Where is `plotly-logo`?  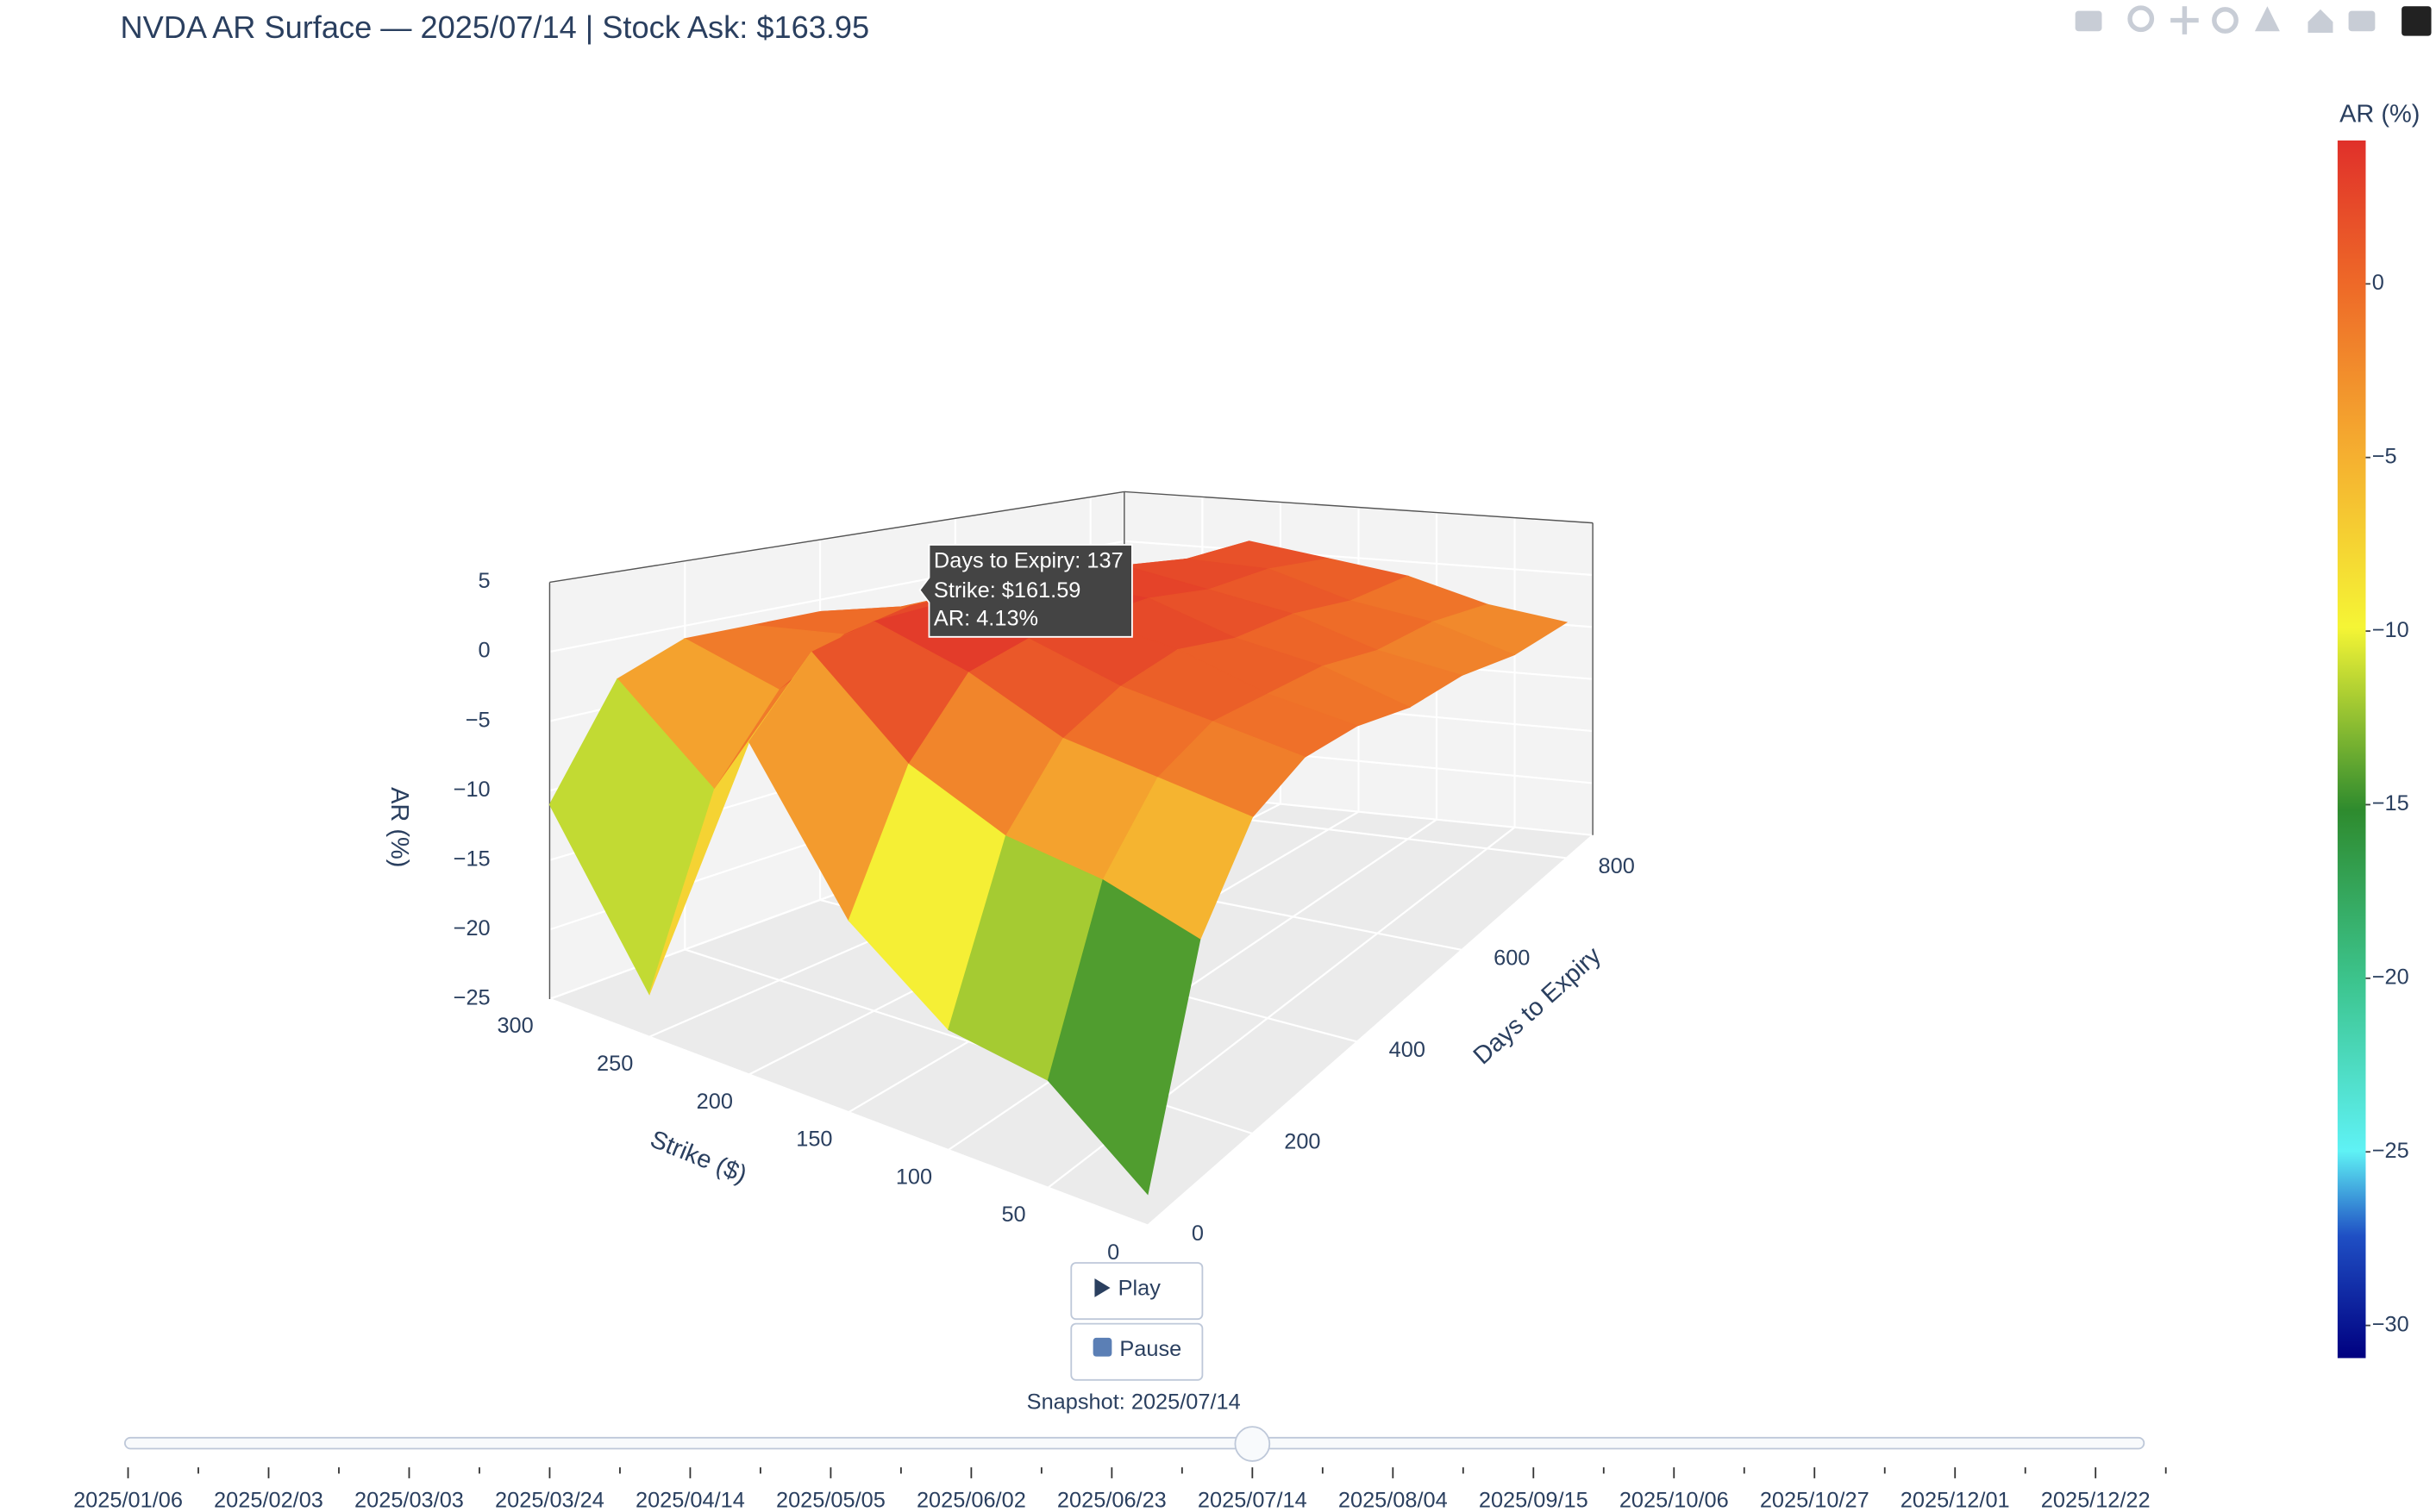 plotly-logo is located at coordinates (2417, 21).